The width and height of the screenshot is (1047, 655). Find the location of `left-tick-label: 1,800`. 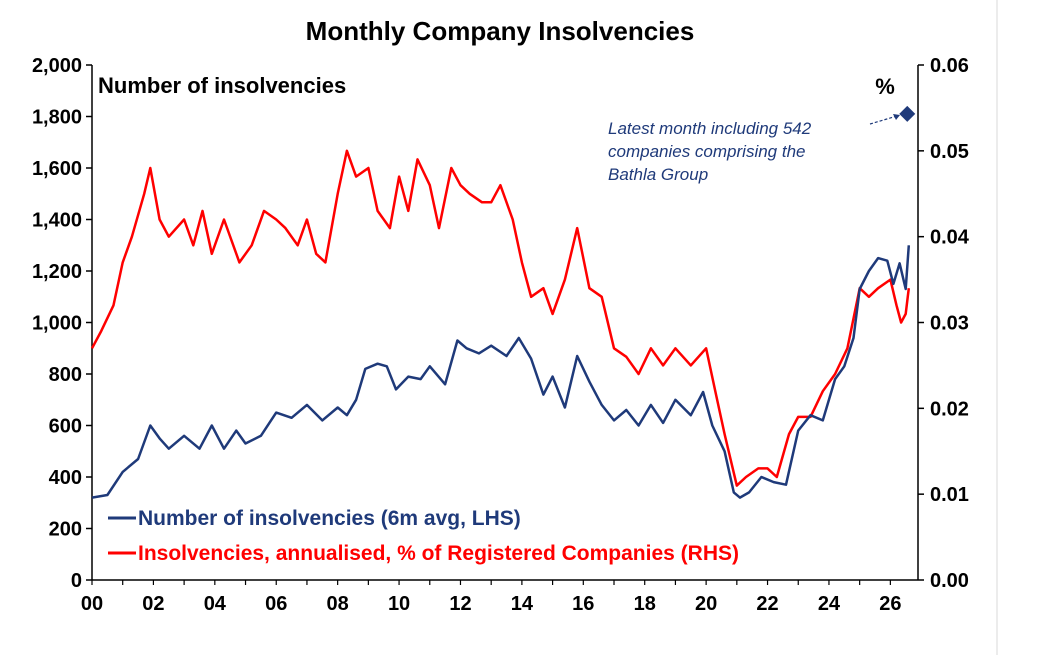

left-tick-label: 1,800 is located at coordinates (57, 118).